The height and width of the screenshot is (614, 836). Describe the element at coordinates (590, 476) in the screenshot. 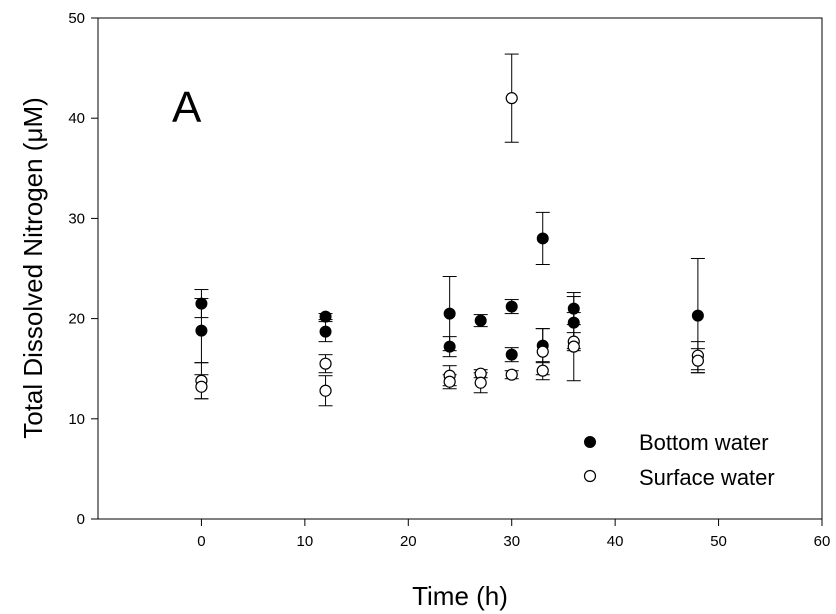

I see `legend-marker-surface-water` at that location.